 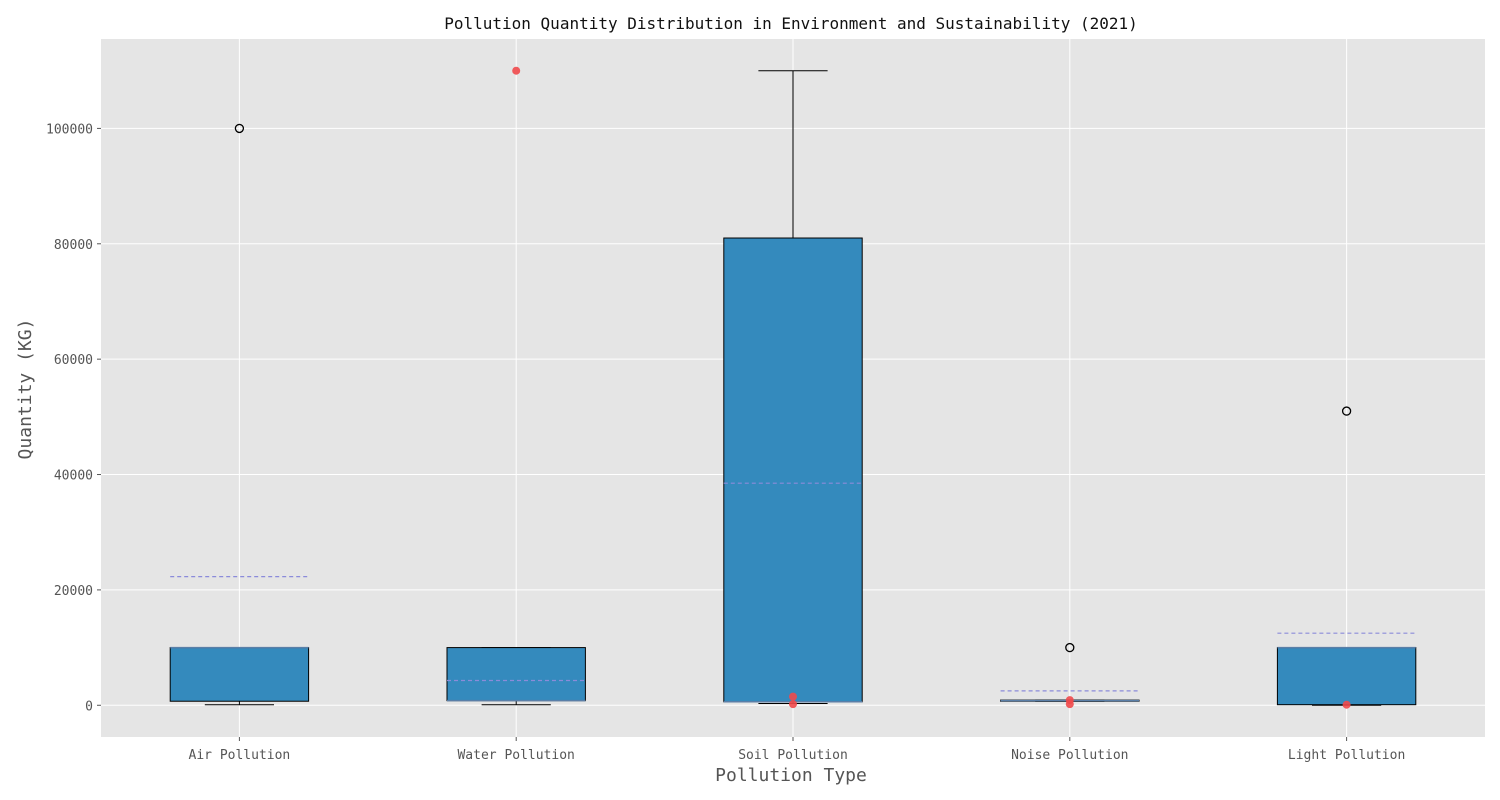 I want to click on x-tick-label: Soil Pollution, so click(x=793, y=755).